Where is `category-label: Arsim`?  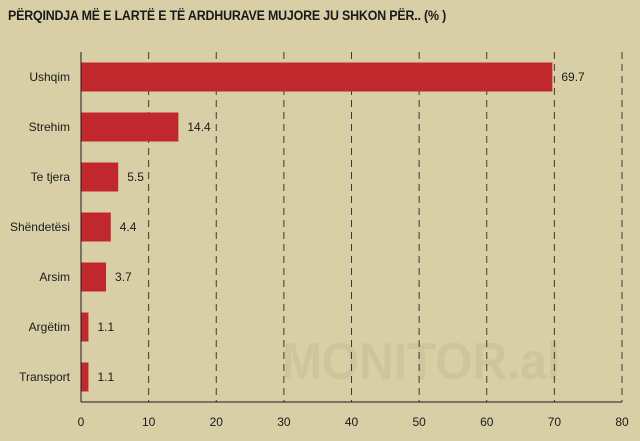 category-label: Arsim is located at coordinates (54, 277).